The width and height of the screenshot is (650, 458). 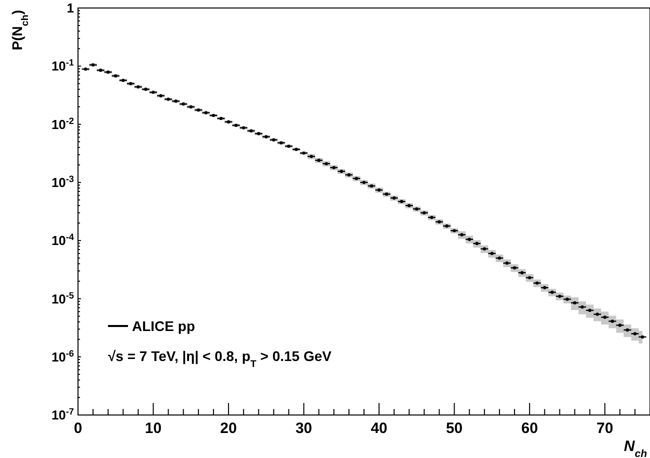 What do you see at coordinates (62, 124) in the screenshot?
I see `y-tick-label: 10$^{-2}$` at bounding box center [62, 124].